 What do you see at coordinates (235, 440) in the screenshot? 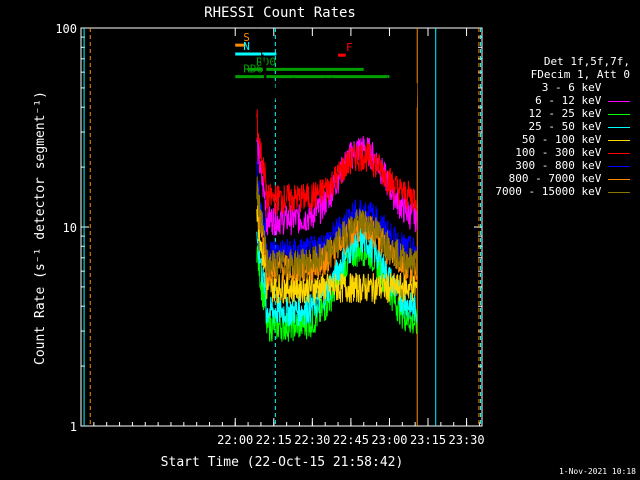
I see `x-tick-label: 22:00` at bounding box center [235, 440].